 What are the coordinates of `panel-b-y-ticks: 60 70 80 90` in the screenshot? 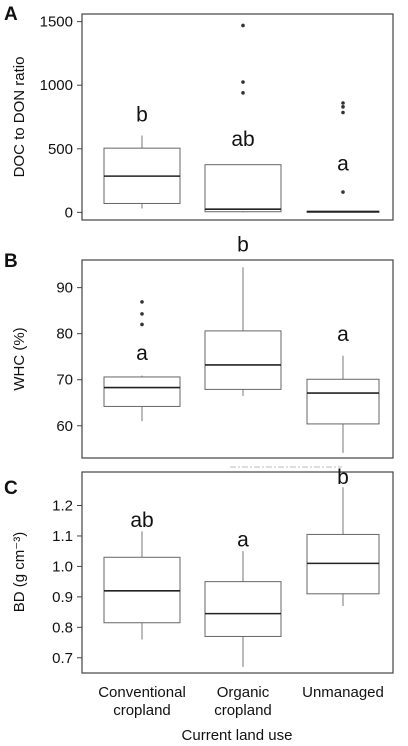 It's located at (69, 357).